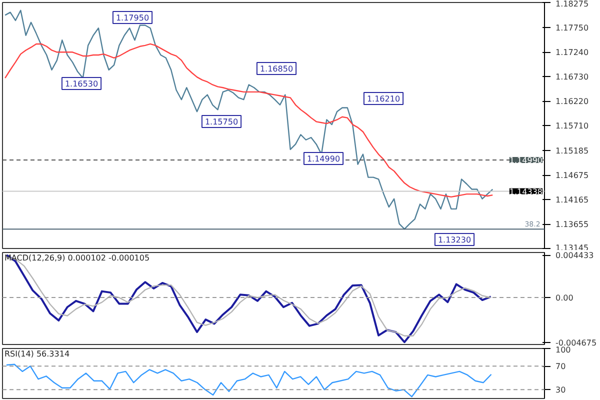 The height and width of the screenshot is (400, 600). Describe the element at coordinates (575, 255) in the screenshot. I see `y-tick-label: 0.004433` at that location.